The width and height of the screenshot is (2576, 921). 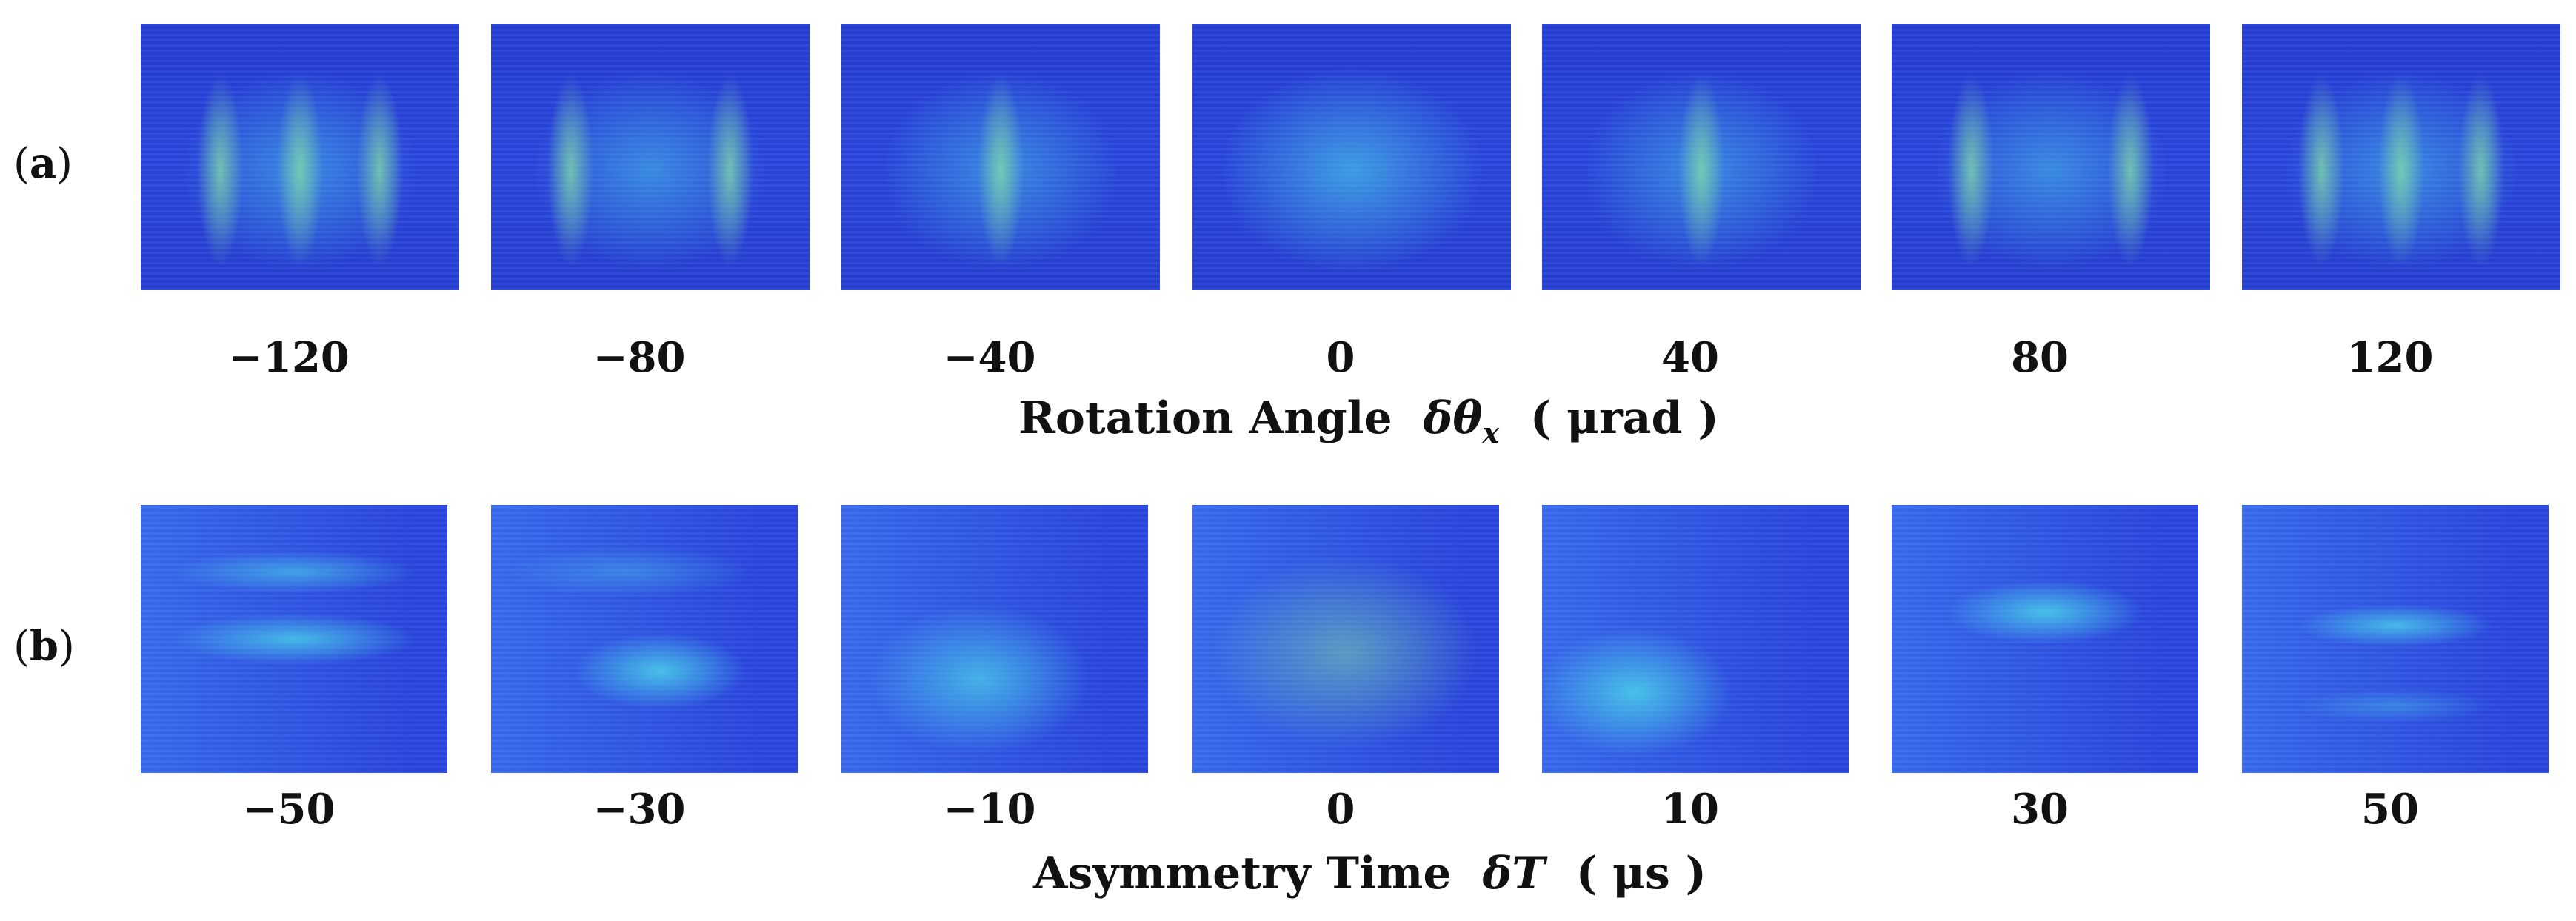 What do you see at coordinates (2390, 809) in the screenshot?
I see `row-b-tick: 50` at bounding box center [2390, 809].